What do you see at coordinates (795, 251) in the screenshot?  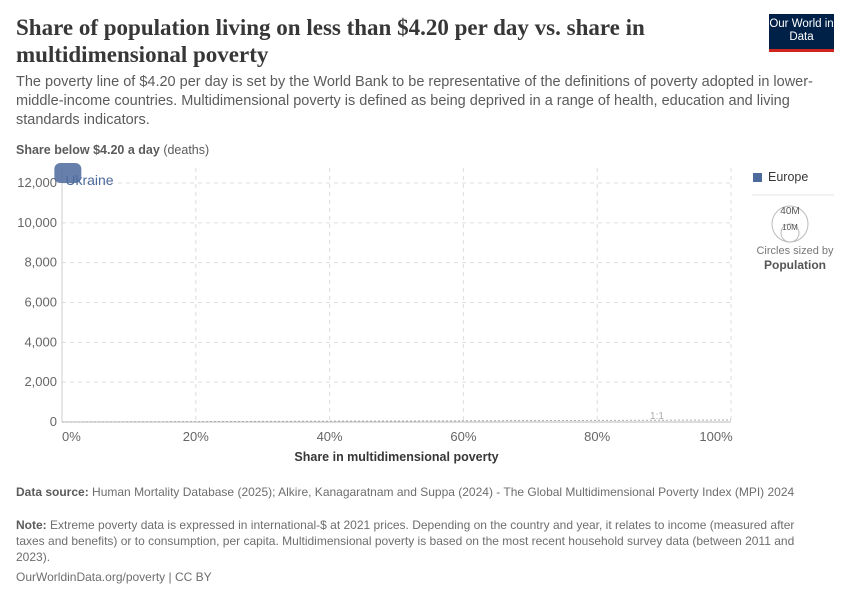 I see `size-legend-text: Circles sized by` at bounding box center [795, 251].